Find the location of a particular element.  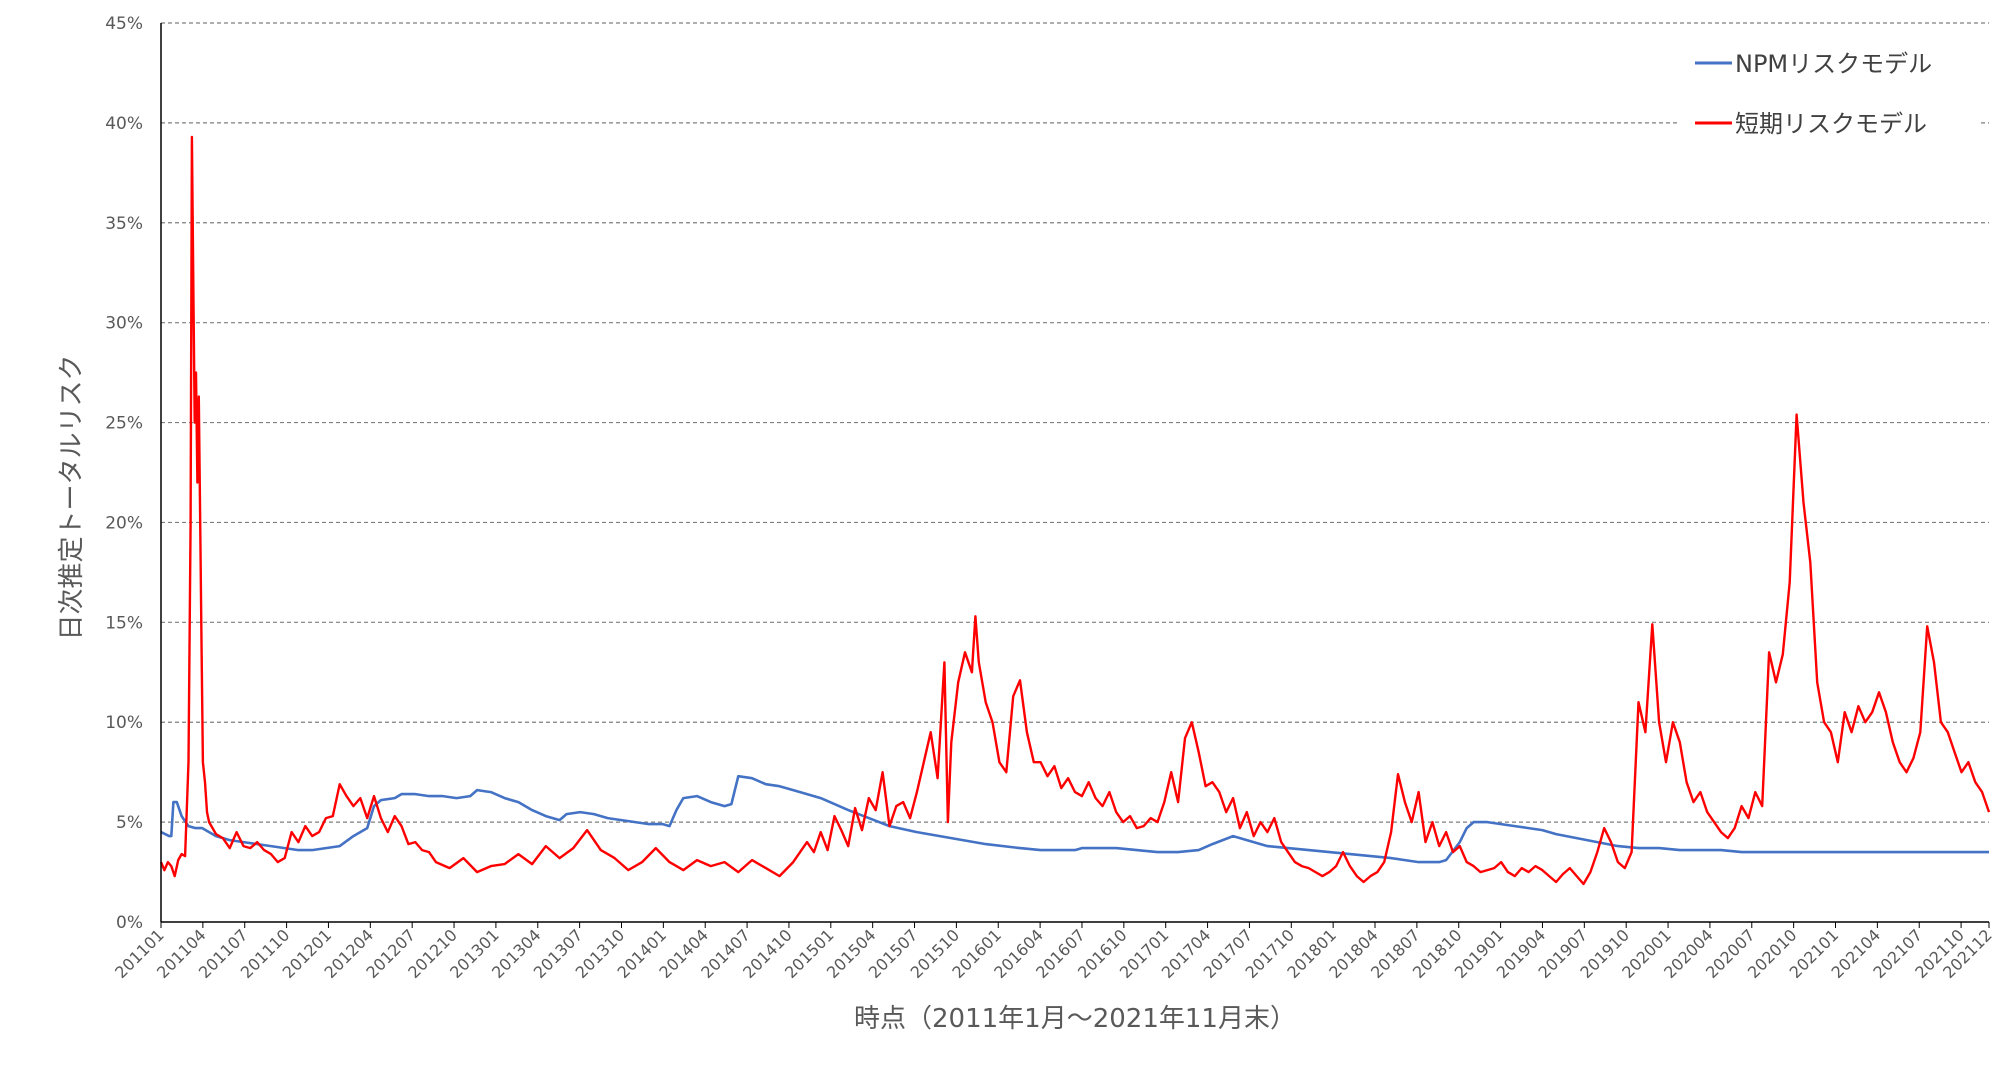

y-tick-label: 45% is located at coordinates (124, 24).